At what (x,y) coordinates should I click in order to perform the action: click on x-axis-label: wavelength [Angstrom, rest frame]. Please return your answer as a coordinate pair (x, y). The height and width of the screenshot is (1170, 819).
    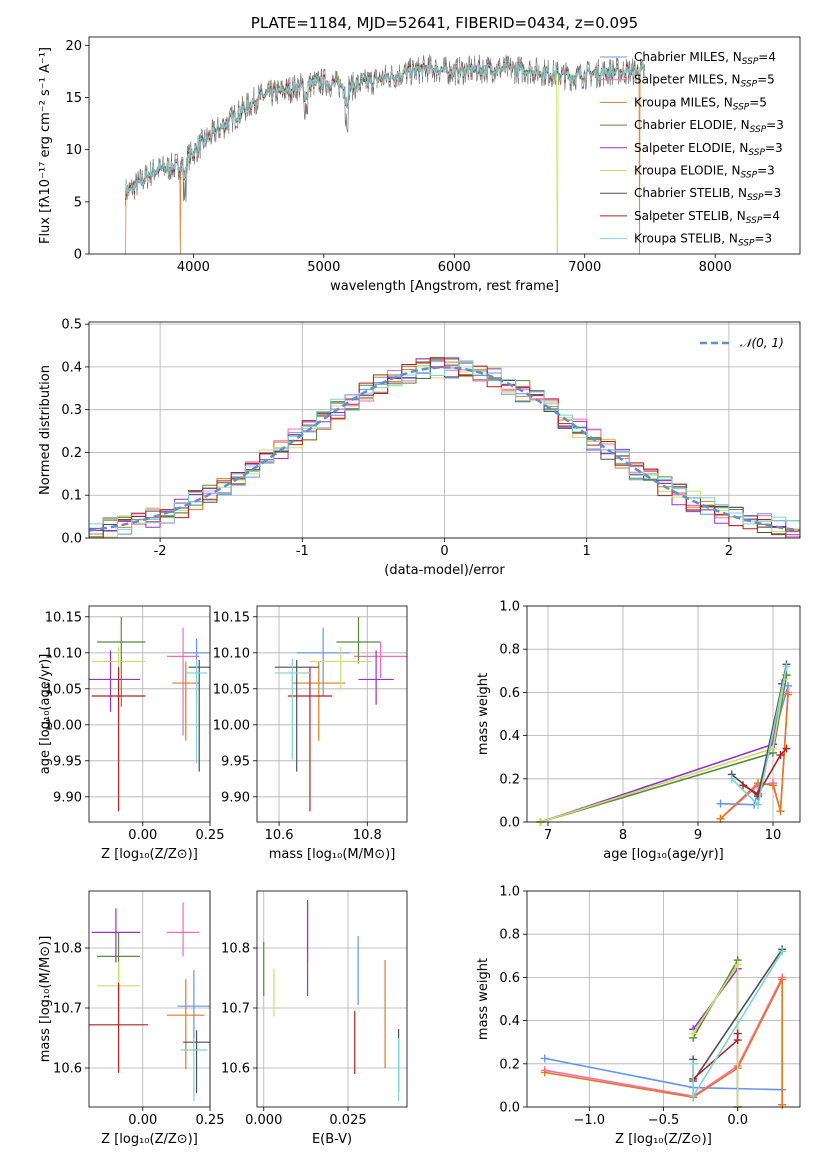
    Looking at the image, I should click on (444, 286).